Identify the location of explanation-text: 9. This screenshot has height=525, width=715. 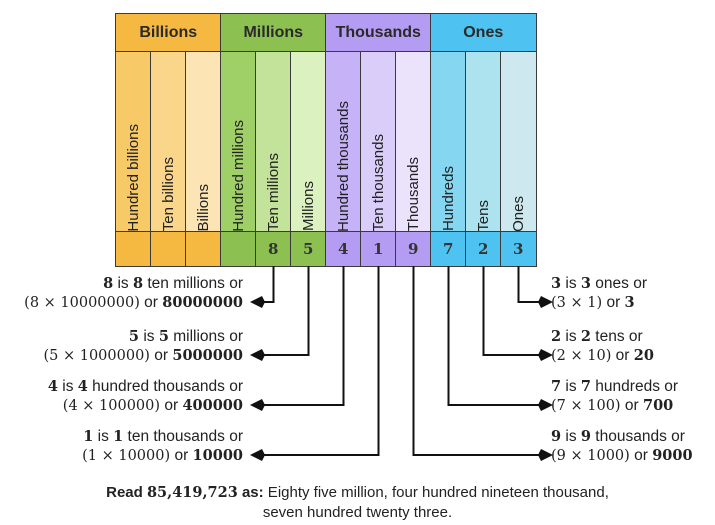
(585, 436).